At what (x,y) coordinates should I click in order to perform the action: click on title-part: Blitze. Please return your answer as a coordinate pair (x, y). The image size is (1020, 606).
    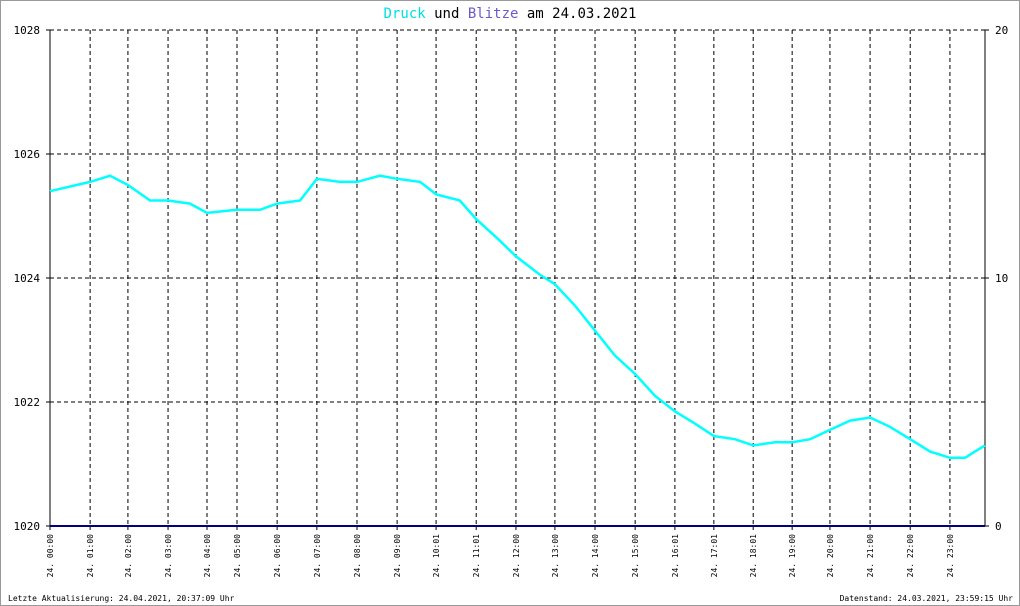
    Looking at the image, I should click on (493, 14).